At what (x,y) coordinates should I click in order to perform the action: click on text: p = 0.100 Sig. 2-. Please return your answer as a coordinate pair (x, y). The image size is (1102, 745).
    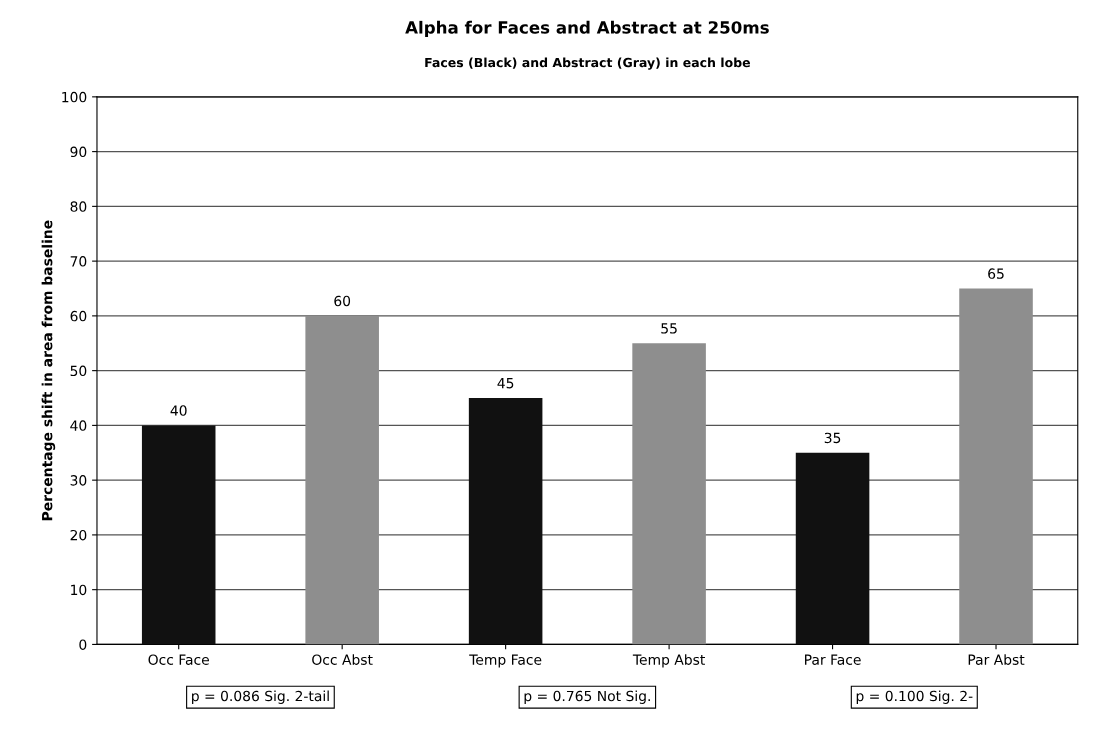
    Looking at the image, I should click on (914, 697).